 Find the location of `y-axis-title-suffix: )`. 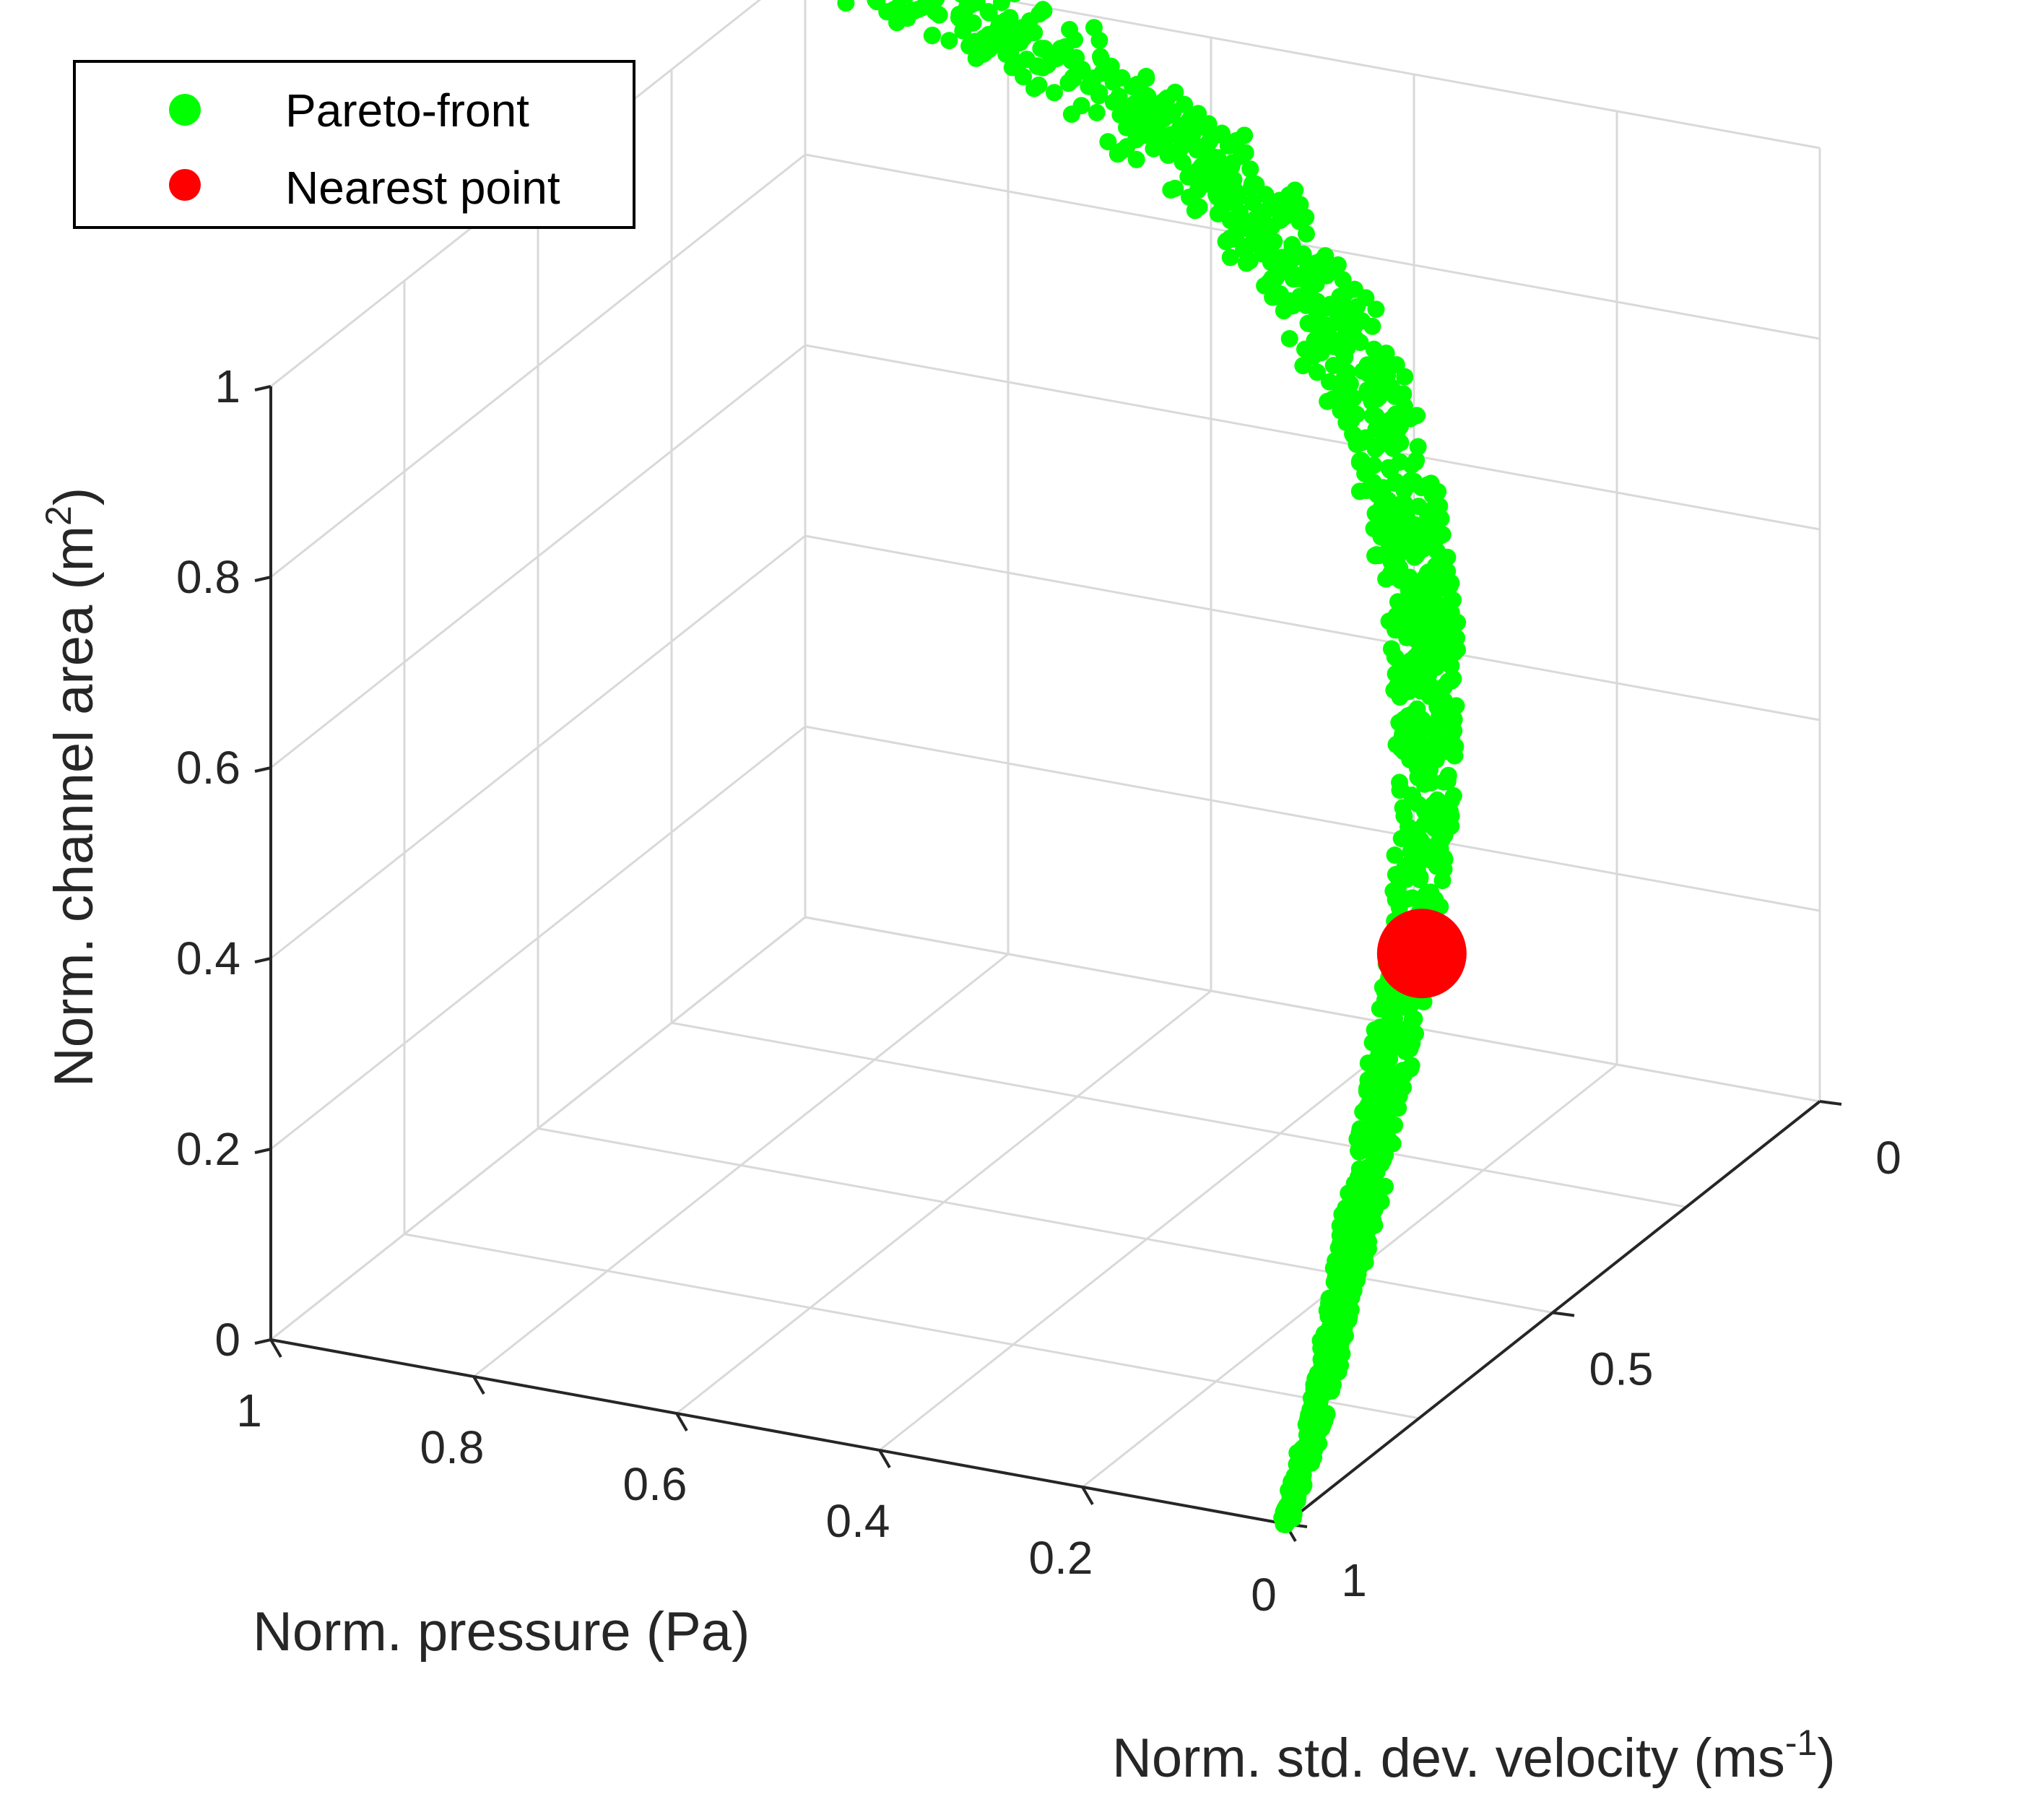

y-axis-title-suffix: ) is located at coordinates (1826, 1758).